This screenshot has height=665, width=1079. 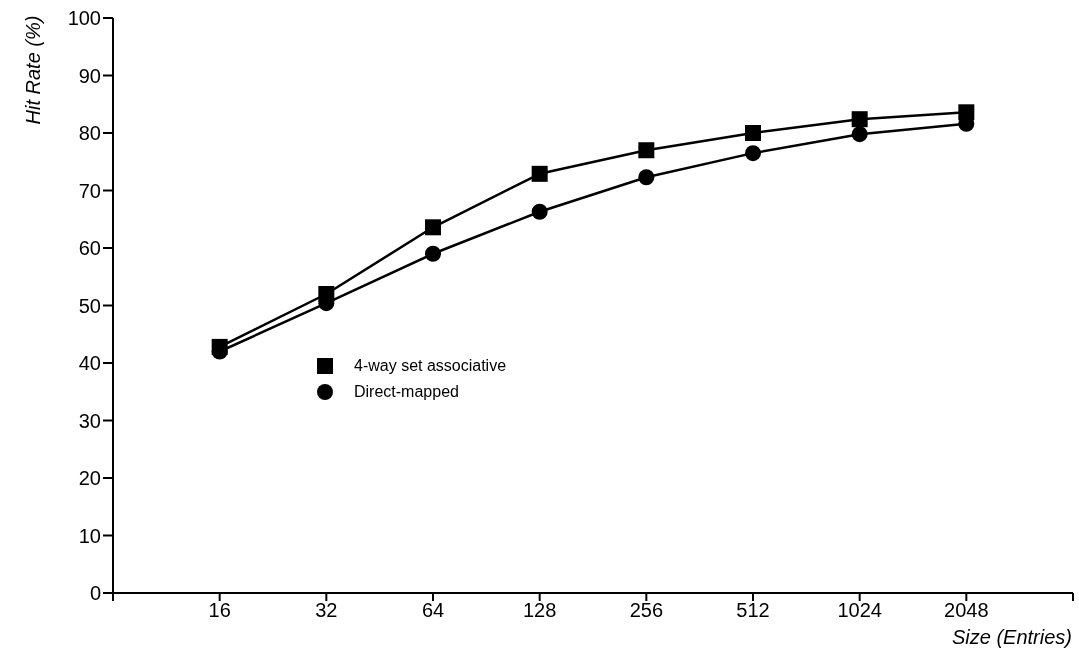 I want to click on y-tick-label: 0, so click(x=95, y=593).